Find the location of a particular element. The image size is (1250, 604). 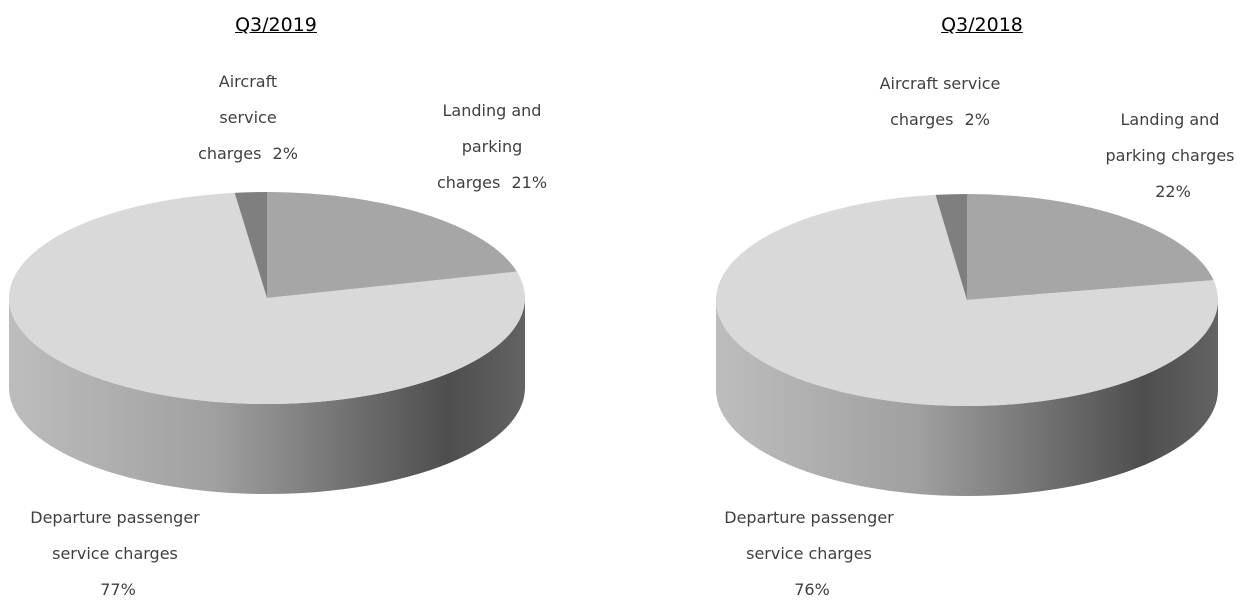

data-label: Departure passenger service charges 77% is located at coordinates (115, 552).